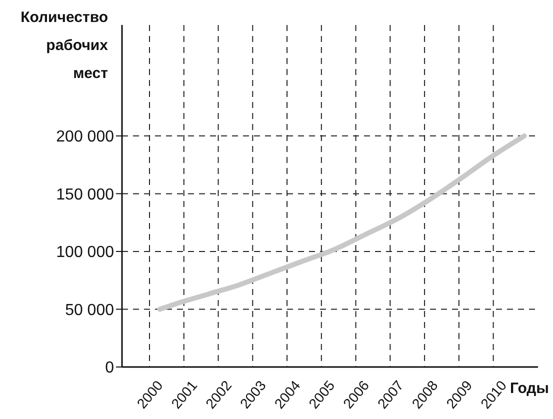 The width and height of the screenshot is (553, 419). Describe the element at coordinates (85, 195) in the screenshot. I see `y-tick-label: 150 000` at that location.